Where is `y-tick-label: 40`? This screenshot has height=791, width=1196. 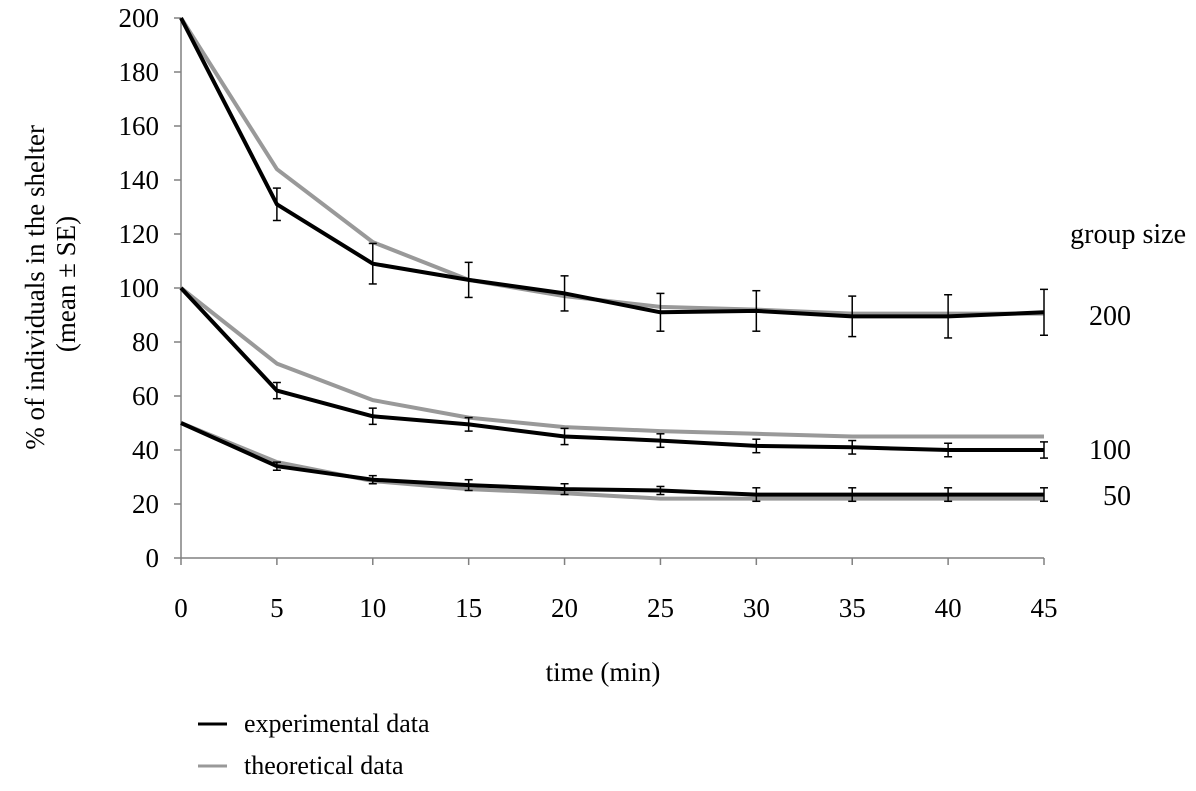 y-tick-label: 40 is located at coordinates (145, 450).